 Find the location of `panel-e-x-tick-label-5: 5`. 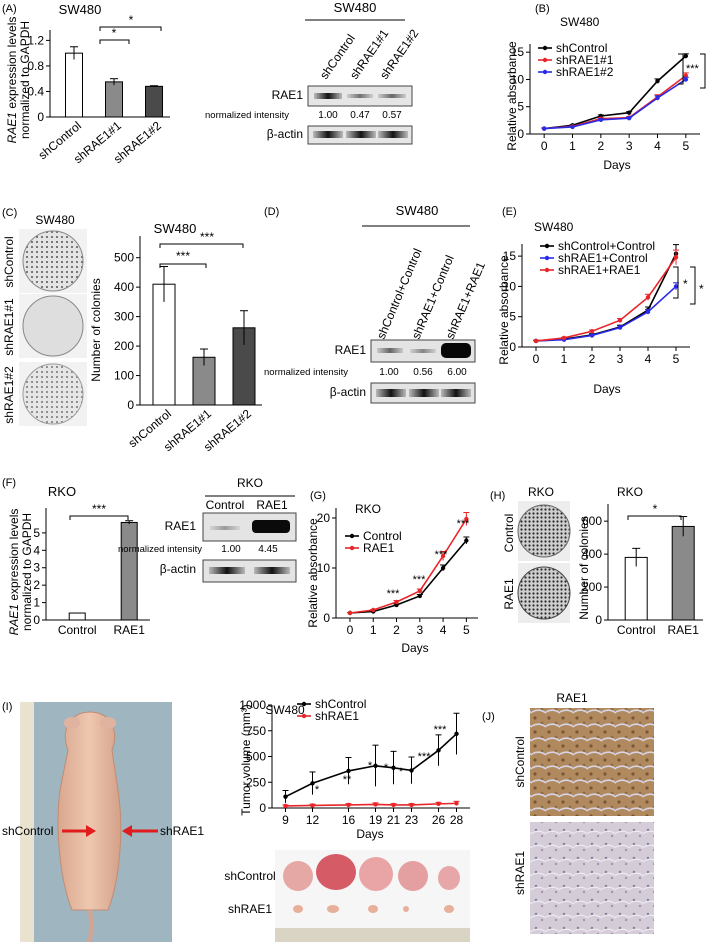

panel-e-x-tick-label-5: 5 is located at coordinates (676, 359).